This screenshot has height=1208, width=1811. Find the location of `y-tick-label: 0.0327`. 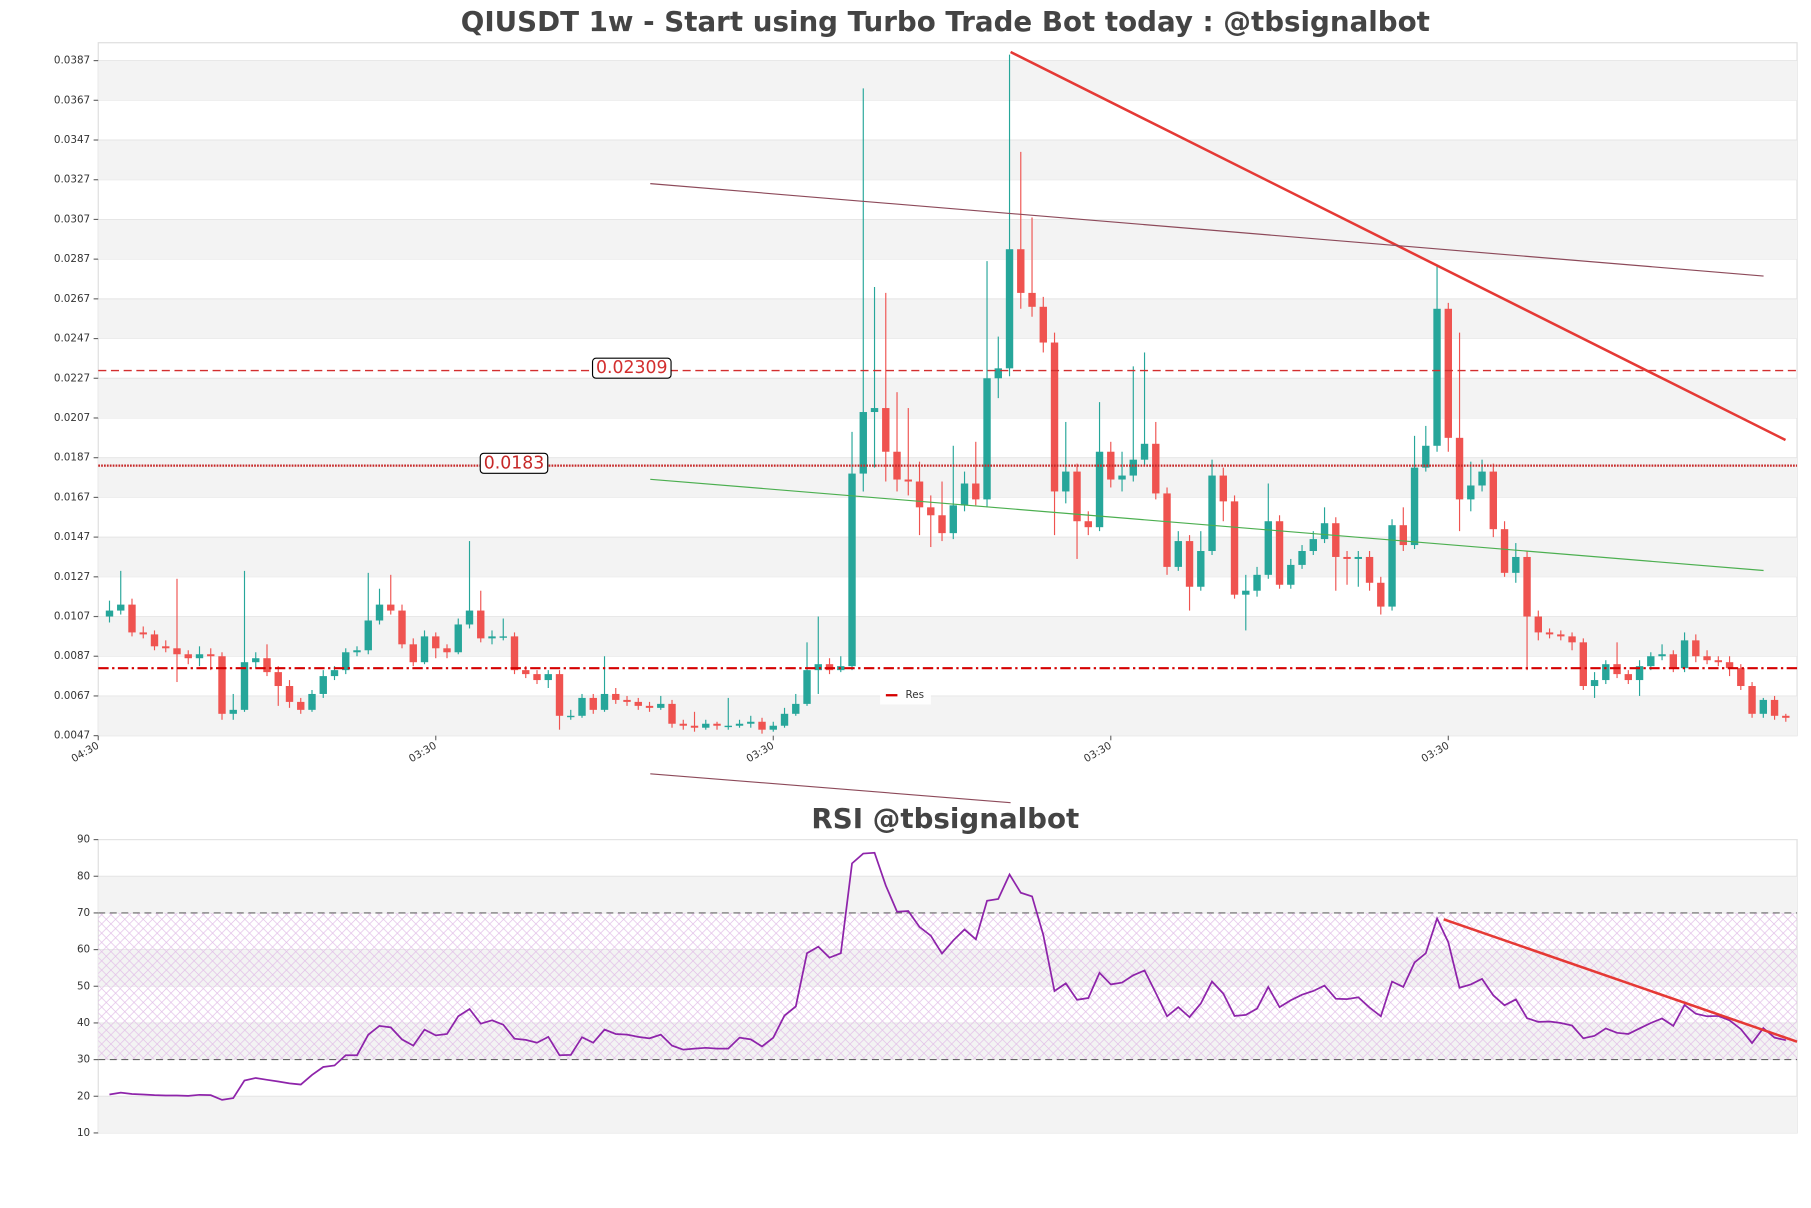

y-tick-label: 0.0327 is located at coordinates (72, 180).